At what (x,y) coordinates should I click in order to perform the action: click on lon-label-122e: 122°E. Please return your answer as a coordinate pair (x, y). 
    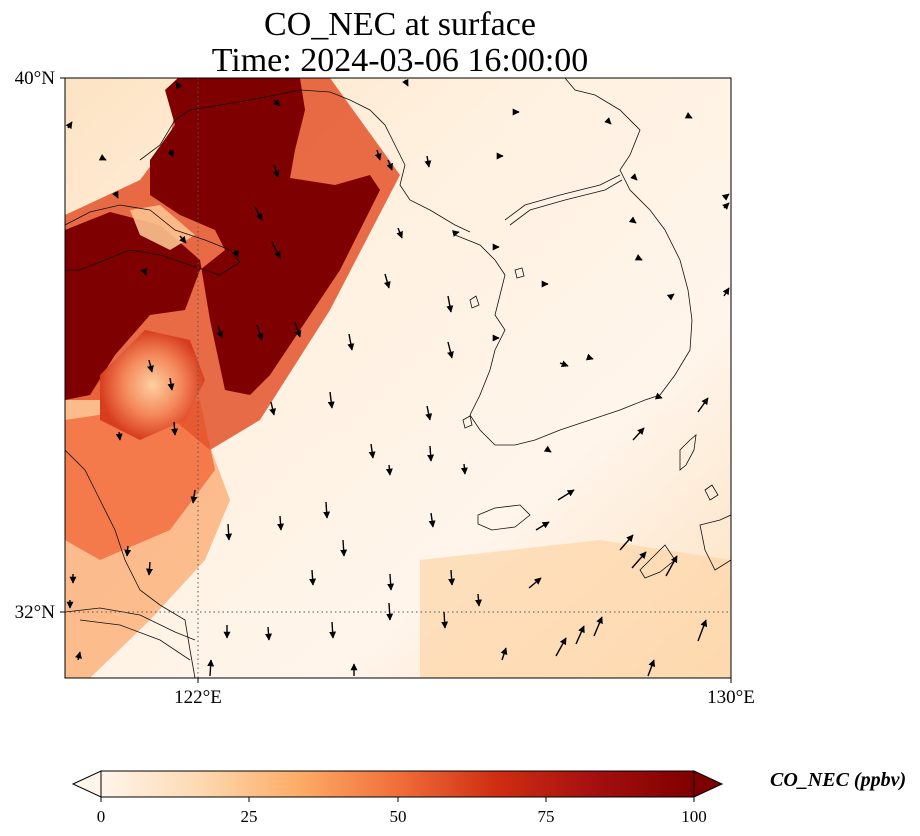
    Looking at the image, I should click on (198, 697).